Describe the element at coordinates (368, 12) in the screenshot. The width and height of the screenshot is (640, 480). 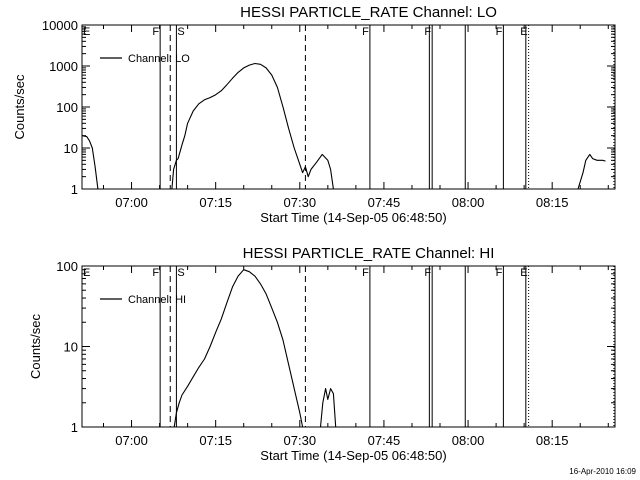
I see `chart-title: HESSI PARTICLE_RATE Channel: LO` at that location.